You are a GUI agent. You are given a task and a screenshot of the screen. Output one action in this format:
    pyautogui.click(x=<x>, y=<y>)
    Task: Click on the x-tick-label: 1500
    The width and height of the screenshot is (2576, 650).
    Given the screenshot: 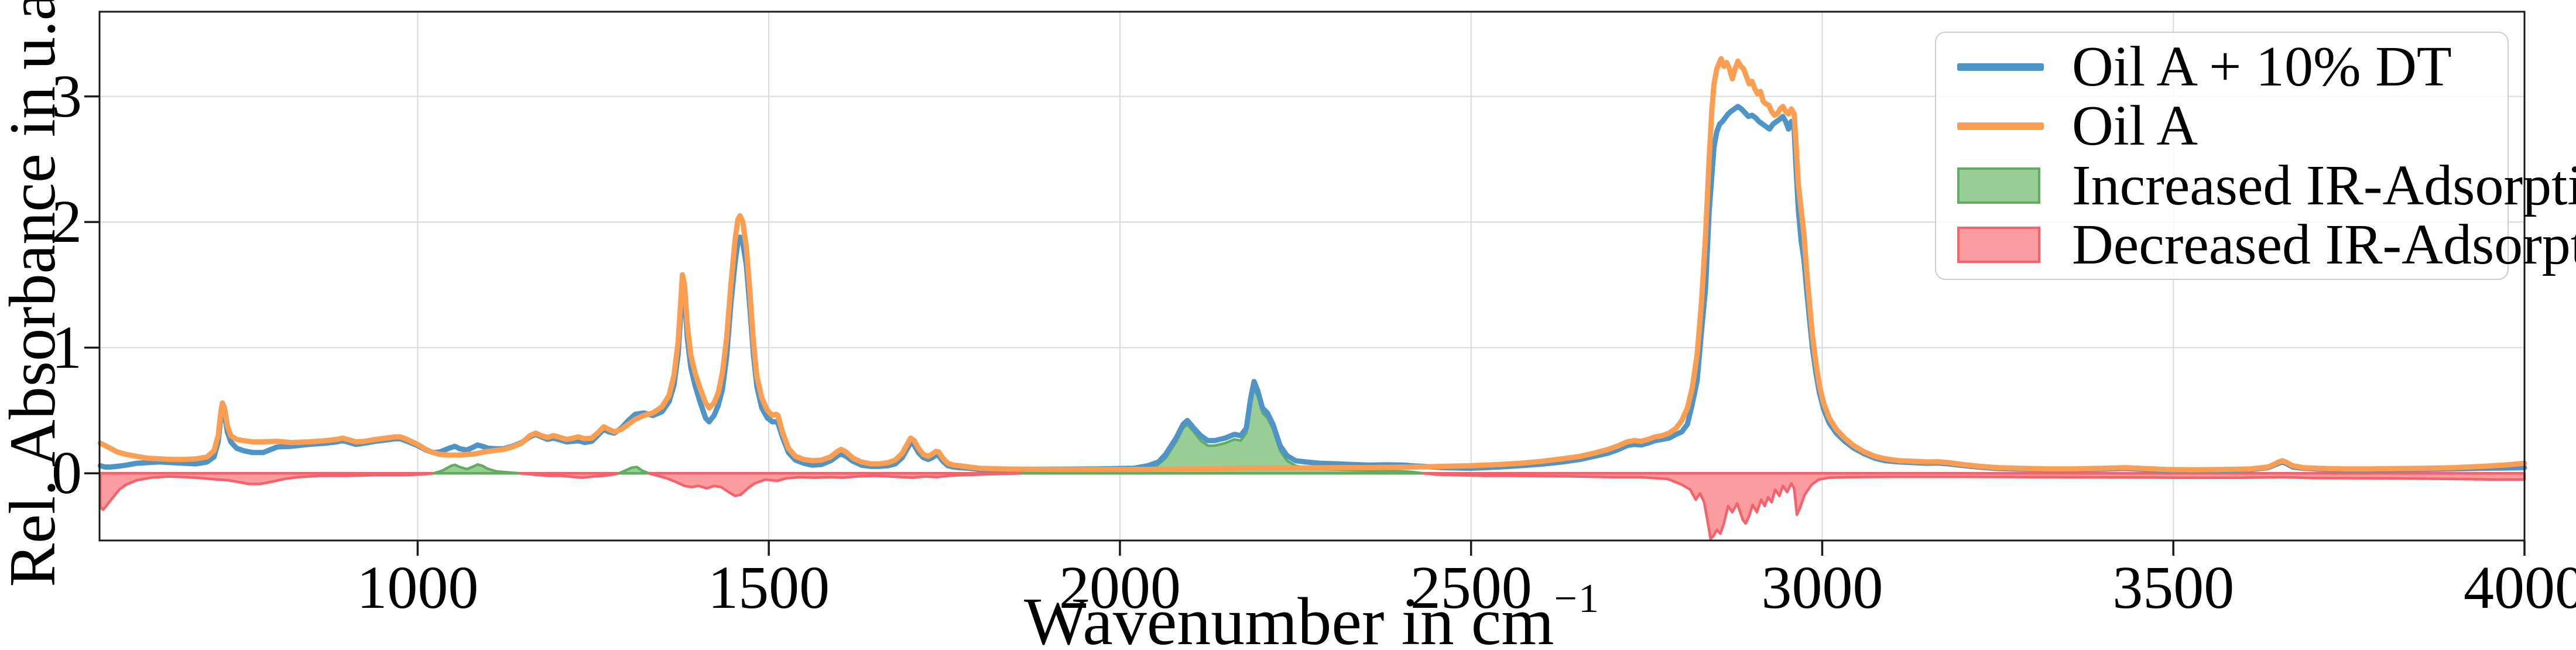 What is the action you would take?
    pyautogui.click(x=769, y=587)
    